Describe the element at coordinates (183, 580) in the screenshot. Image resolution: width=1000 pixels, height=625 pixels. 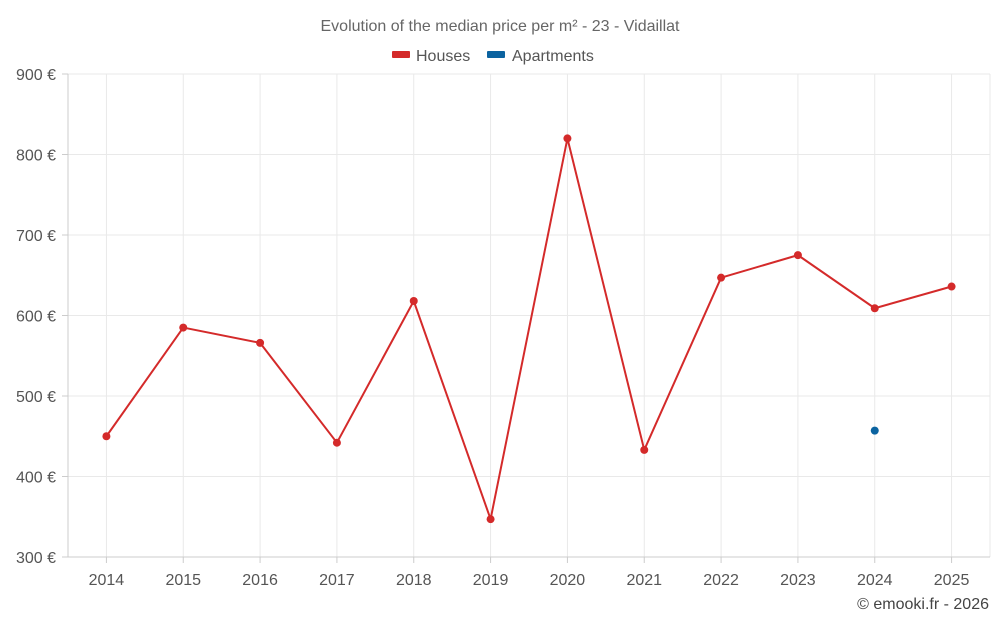
I see `x-tick-label: 2015` at that location.